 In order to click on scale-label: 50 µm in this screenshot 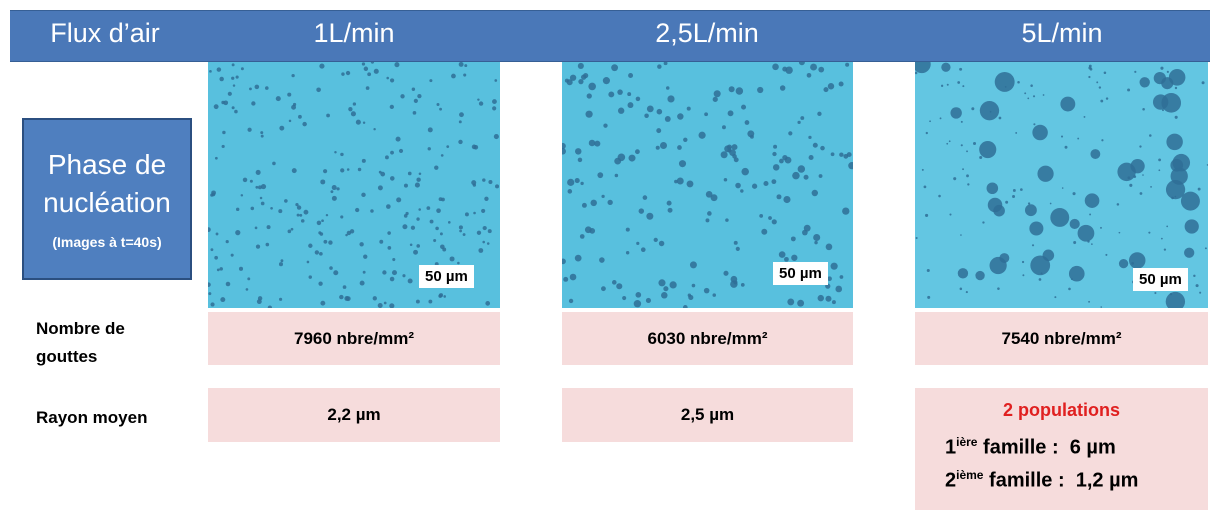, I will do `click(1160, 279)`.